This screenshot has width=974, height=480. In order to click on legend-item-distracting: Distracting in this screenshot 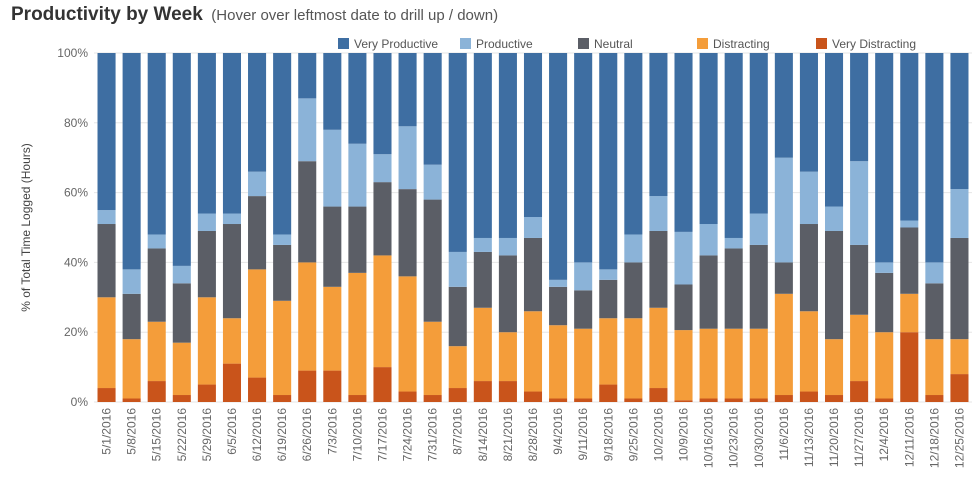, I will do `click(741, 44)`.